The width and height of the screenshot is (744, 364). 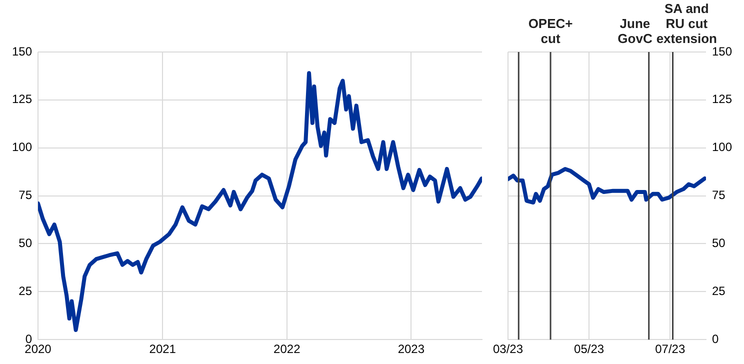 What do you see at coordinates (589, 349) in the screenshot?
I see `x-tick-label: 05/23` at bounding box center [589, 349].